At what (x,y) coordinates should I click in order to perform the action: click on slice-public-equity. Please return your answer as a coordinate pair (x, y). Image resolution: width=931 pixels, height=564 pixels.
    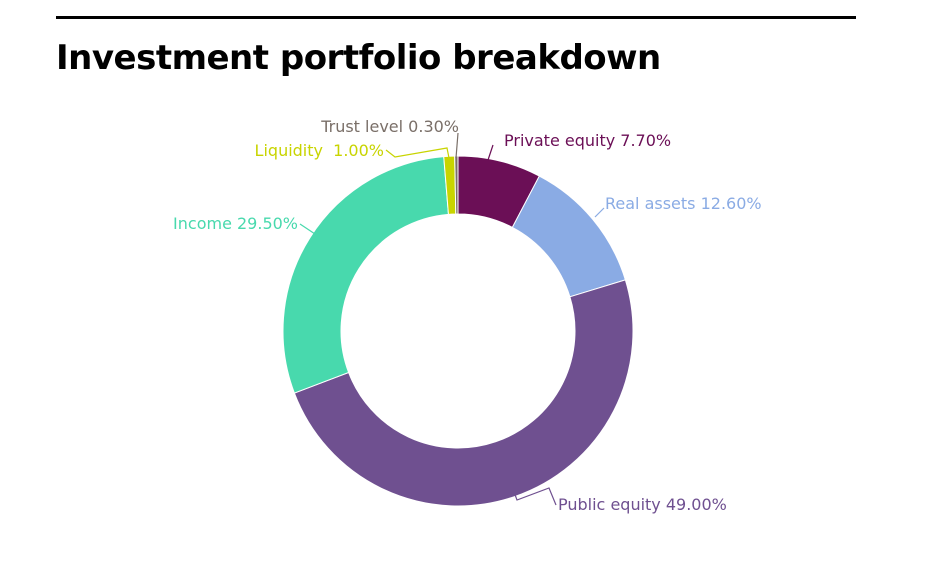
    Looking at the image, I should click on (463, 393).